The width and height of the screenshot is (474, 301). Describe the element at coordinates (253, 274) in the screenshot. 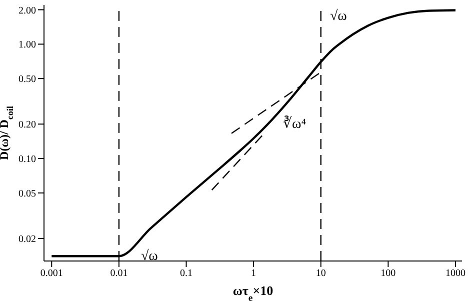

I see `x-tick-label: 1` at that location.